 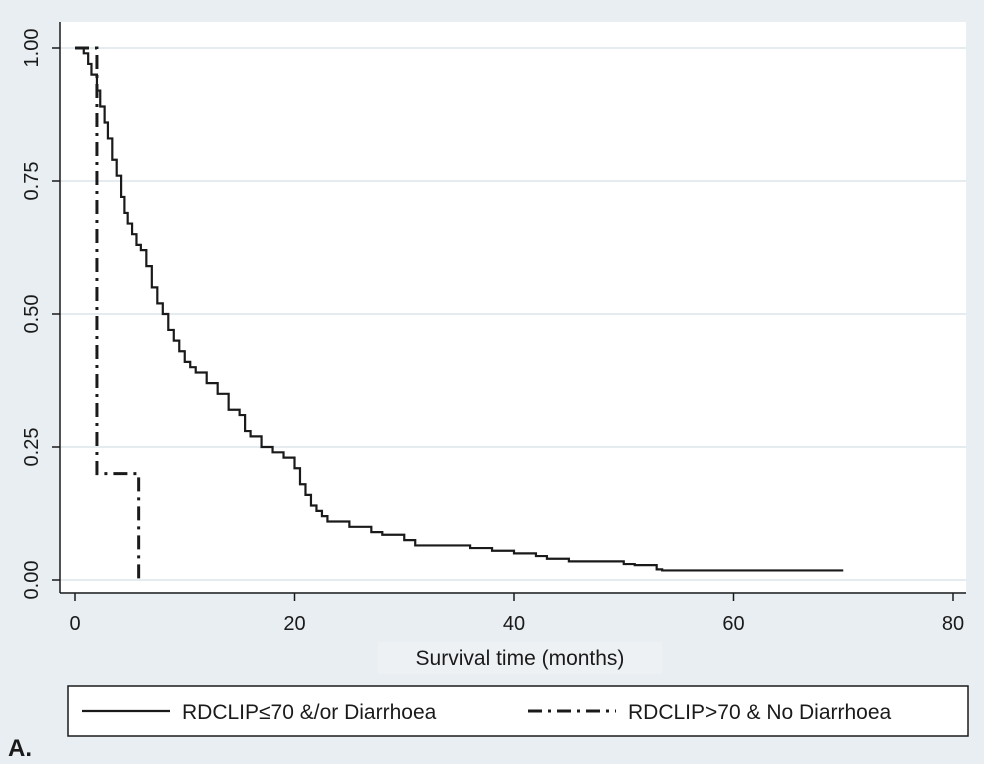 I want to click on x-tick-label-4: 80, so click(x=953, y=624).